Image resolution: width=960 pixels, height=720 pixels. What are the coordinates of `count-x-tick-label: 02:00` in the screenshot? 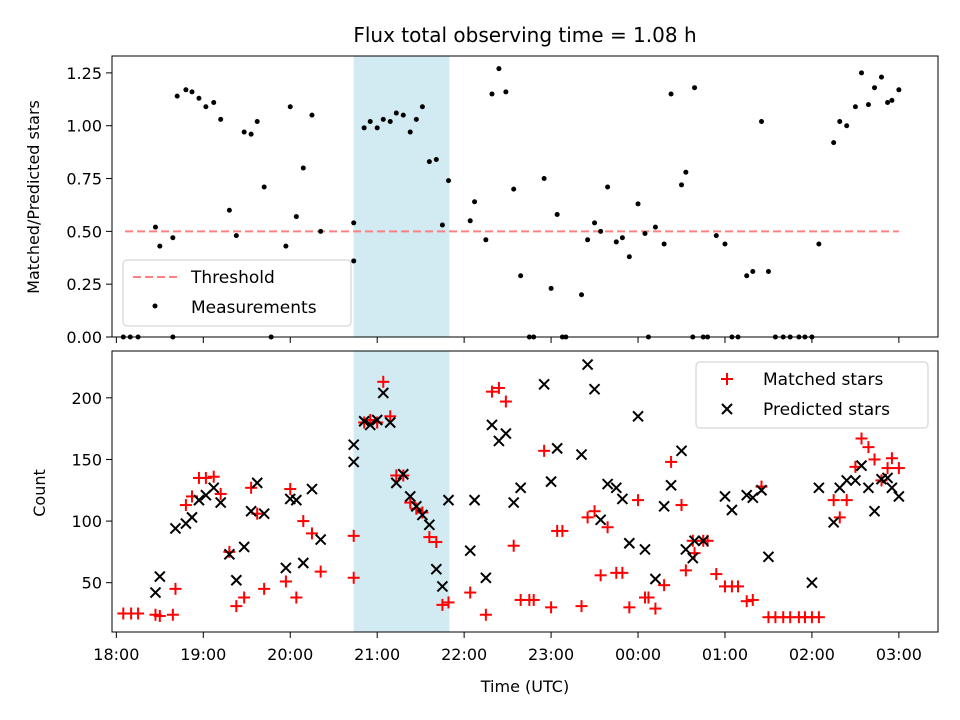 It's located at (812, 654).